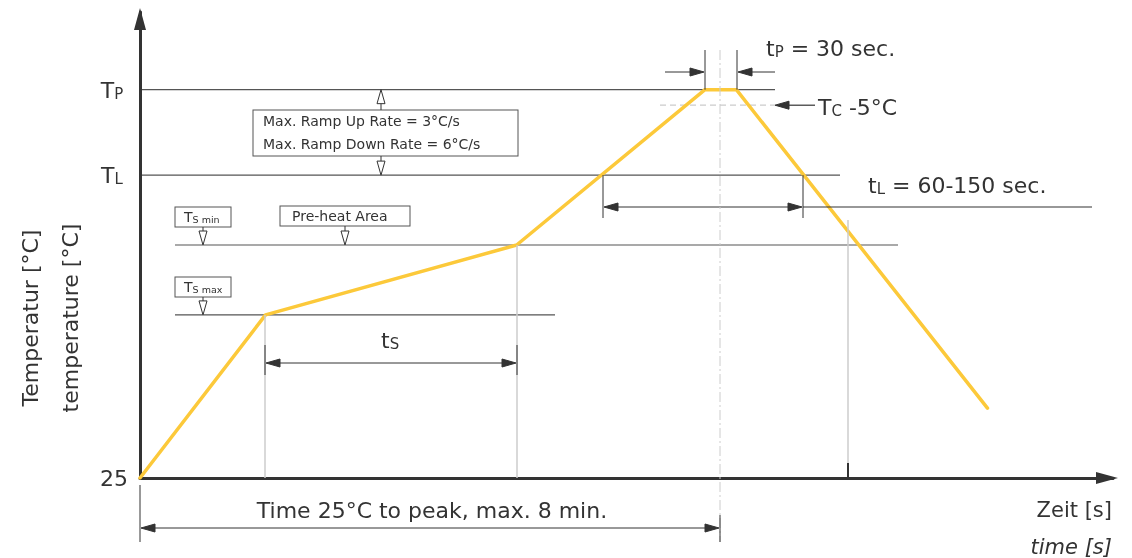  I want to click on ref-line-label: T$_{S min}$, so click(201, 217).